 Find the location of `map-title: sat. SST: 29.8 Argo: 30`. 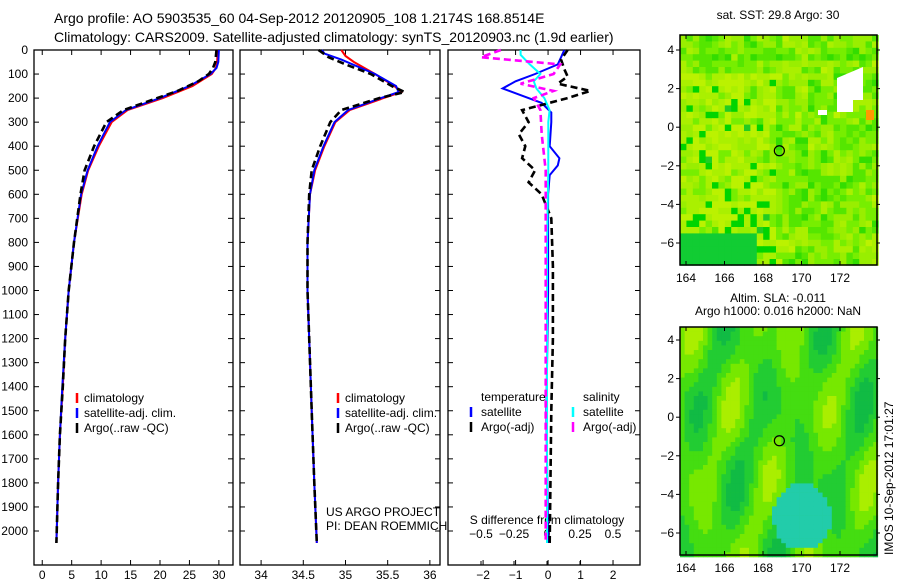

map-title: sat. SST: 29.8 Argo: 30 is located at coordinates (778, 15).